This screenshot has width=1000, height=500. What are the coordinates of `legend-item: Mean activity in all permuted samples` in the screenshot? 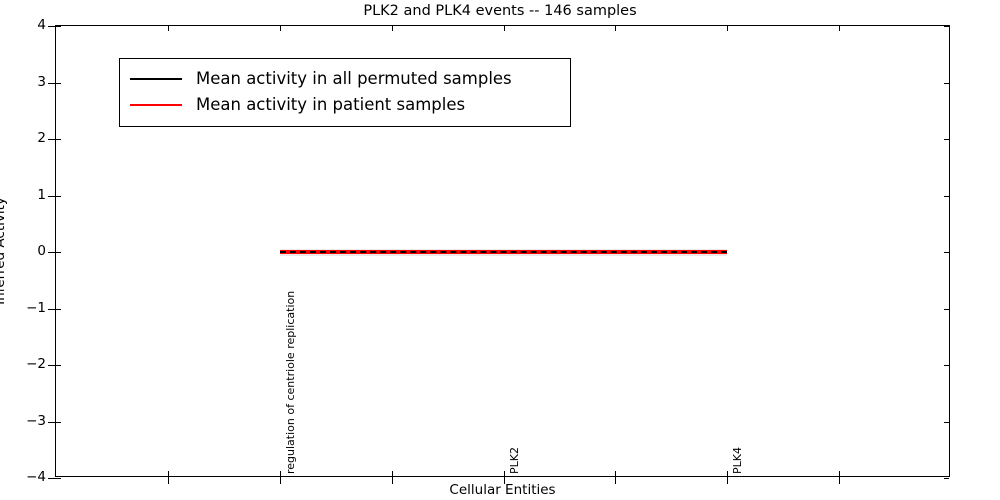 It's located at (345, 79).